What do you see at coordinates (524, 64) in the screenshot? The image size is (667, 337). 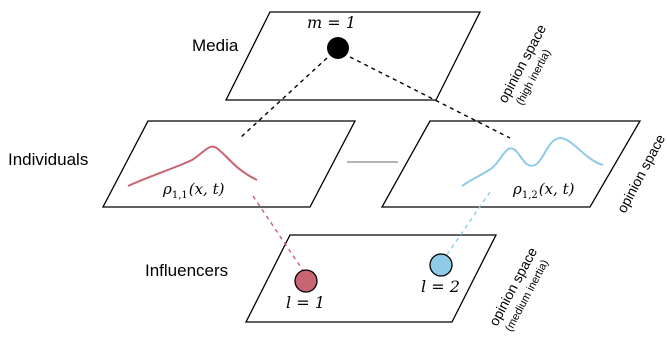 I see `media-space-label: opinion space (high inertia)` at bounding box center [524, 64].